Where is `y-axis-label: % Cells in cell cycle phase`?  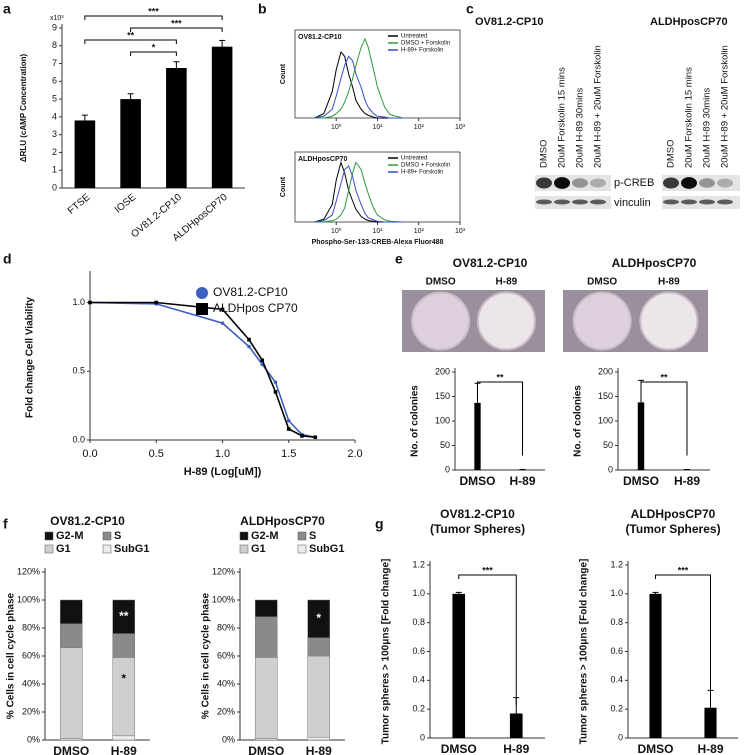 y-axis-label: % Cells in cell cycle phase is located at coordinates (206, 655).